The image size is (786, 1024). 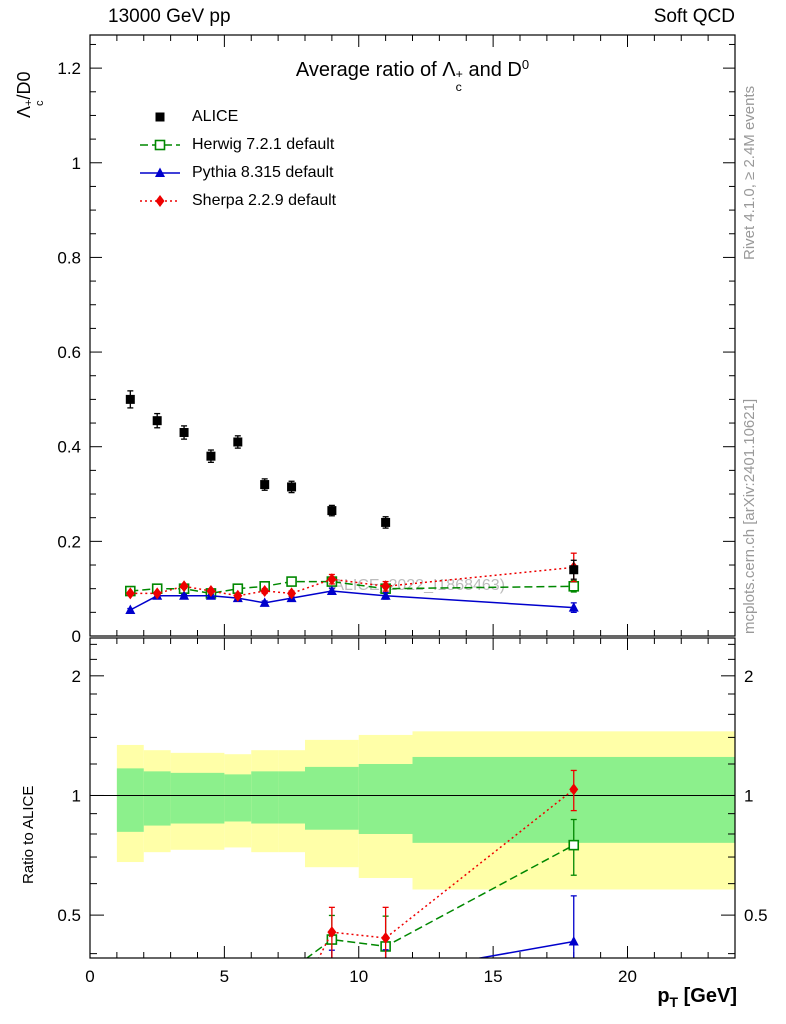 I want to click on svg-text: 15, so click(x=493, y=976).